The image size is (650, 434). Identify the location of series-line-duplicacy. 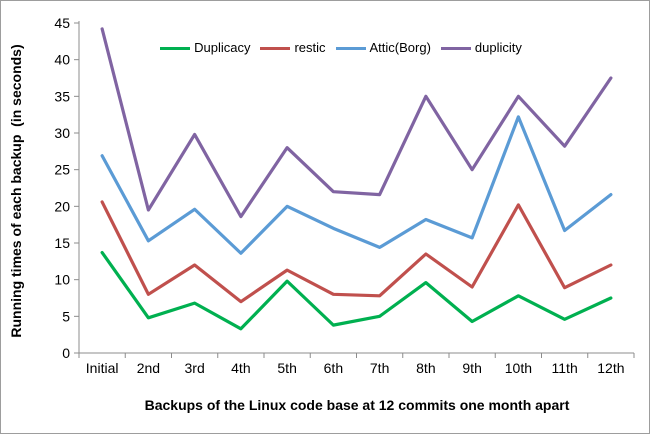
(356, 290).